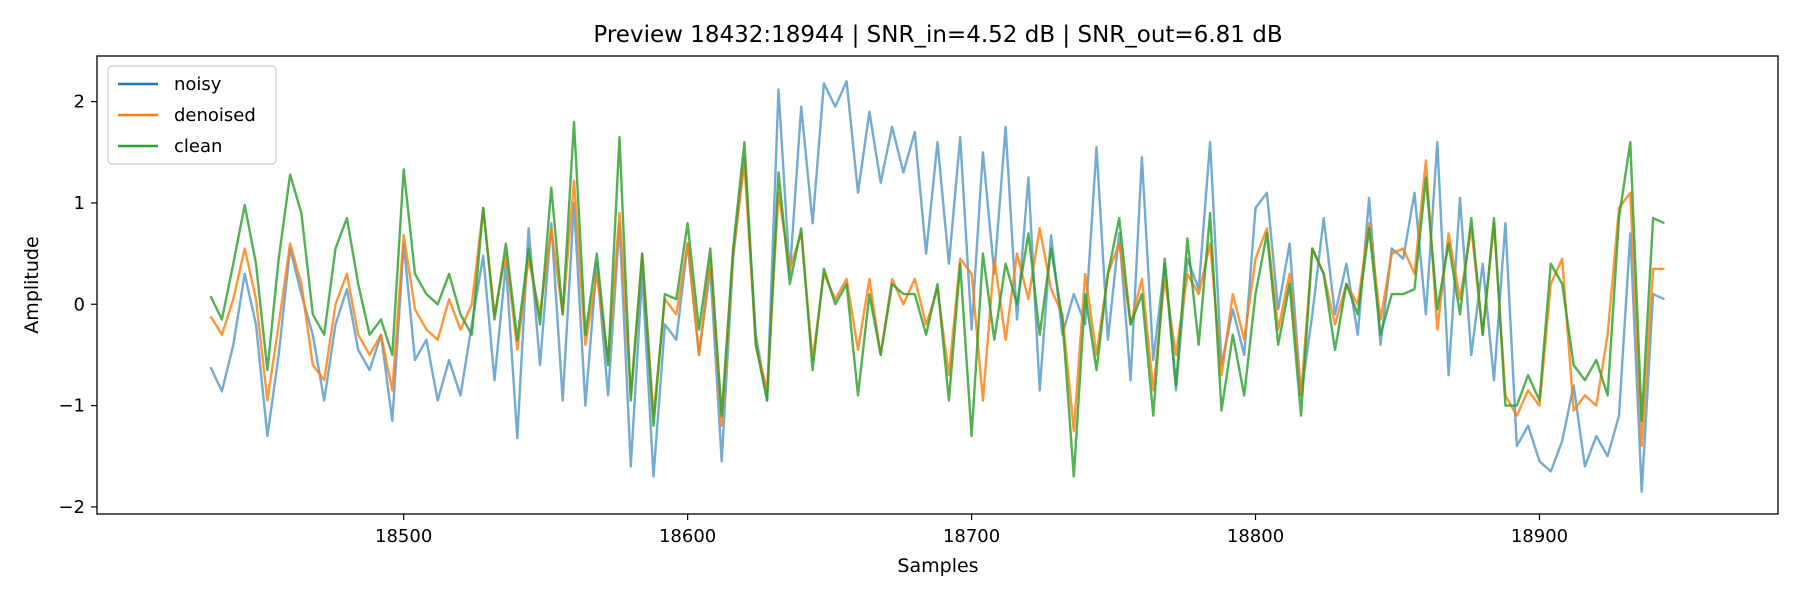 The height and width of the screenshot is (600, 1800). Describe the element at coordinates (79, 102) in the screenshot. I see `y-tick-label: 2` at that location.